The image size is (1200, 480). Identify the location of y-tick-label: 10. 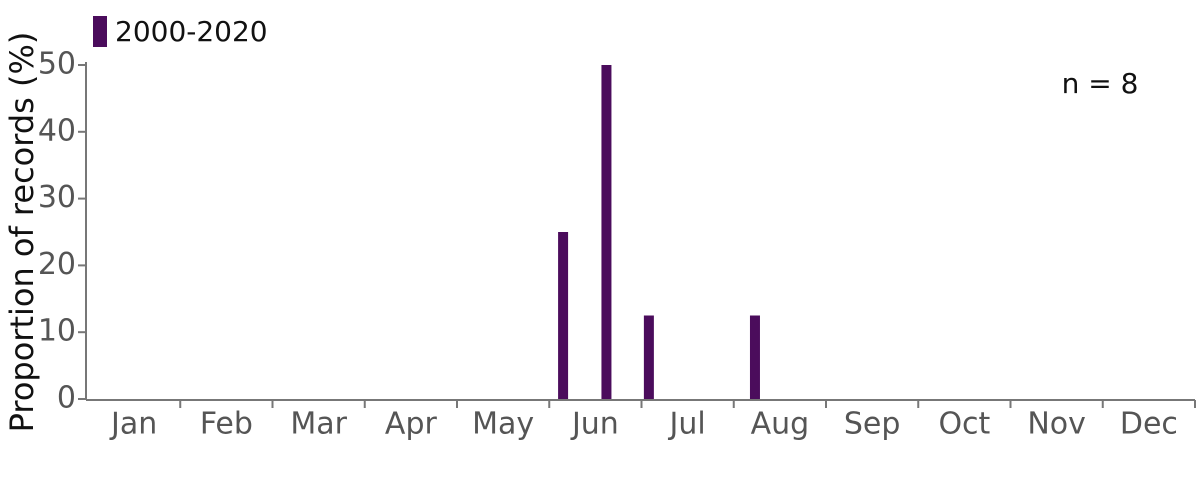
(57, 331).